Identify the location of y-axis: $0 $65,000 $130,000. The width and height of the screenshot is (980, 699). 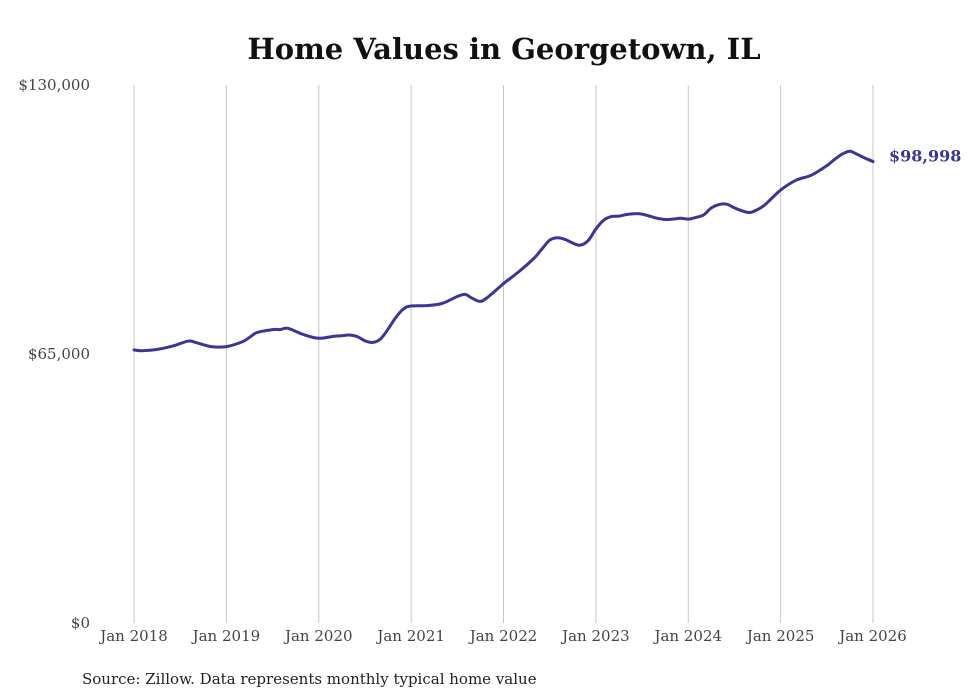
(54, 354).